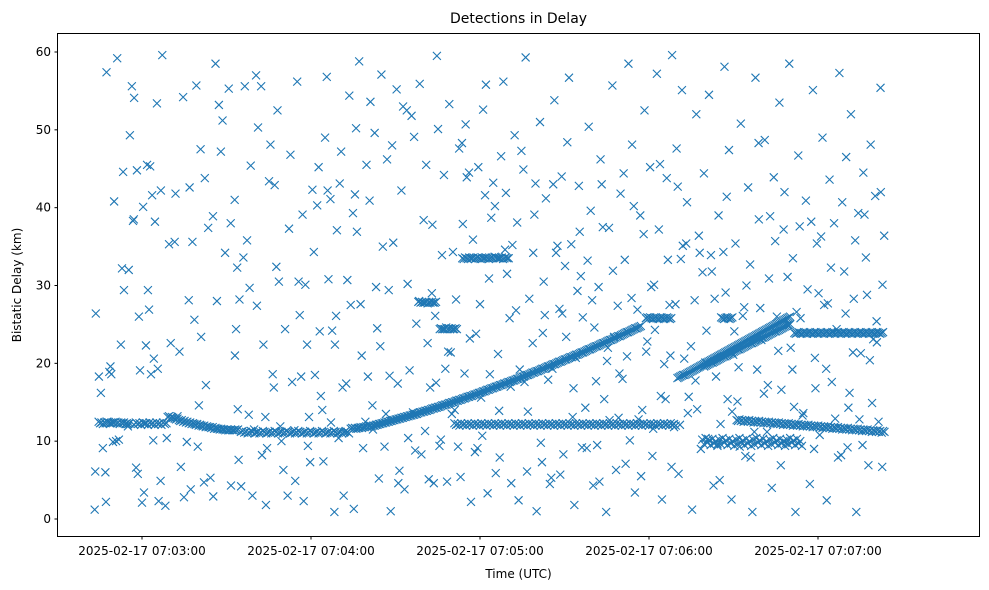  I want to click on y-tick-label: 20, so click(43, 363).